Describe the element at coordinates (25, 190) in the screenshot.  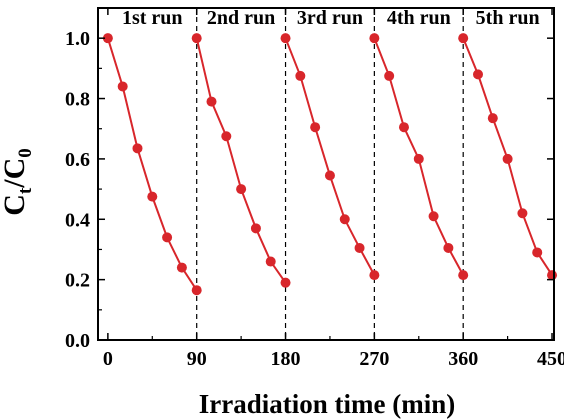
I see `y-axis-title-sub1: t` at that location.